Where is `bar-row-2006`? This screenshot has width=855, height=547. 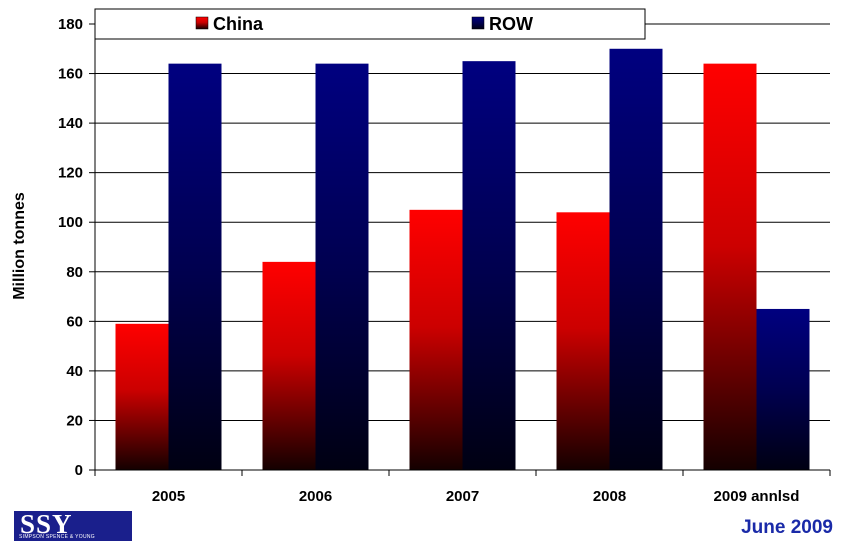 bar-row-2006 is located at coordinates (342, 267).